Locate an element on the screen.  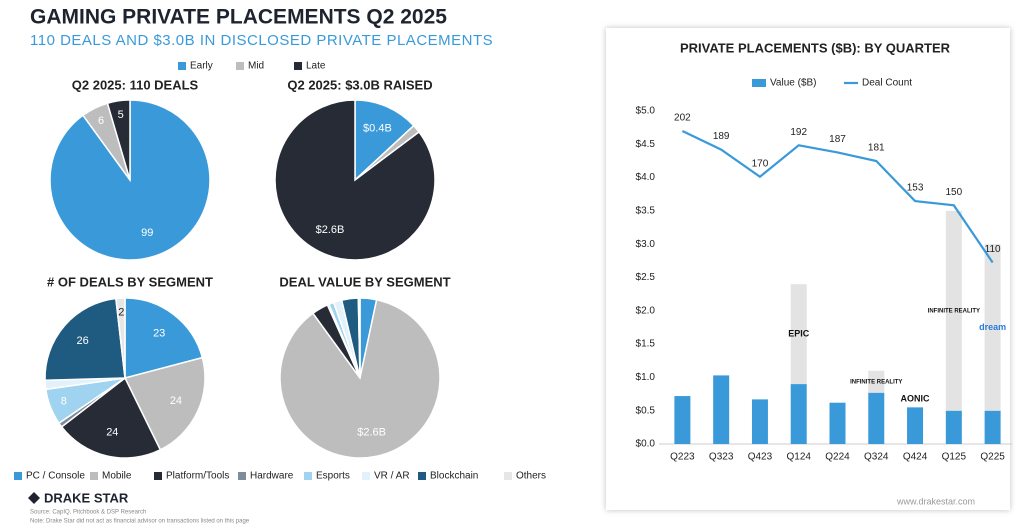
legend-label: Esports is located at coordinates (333, 476).